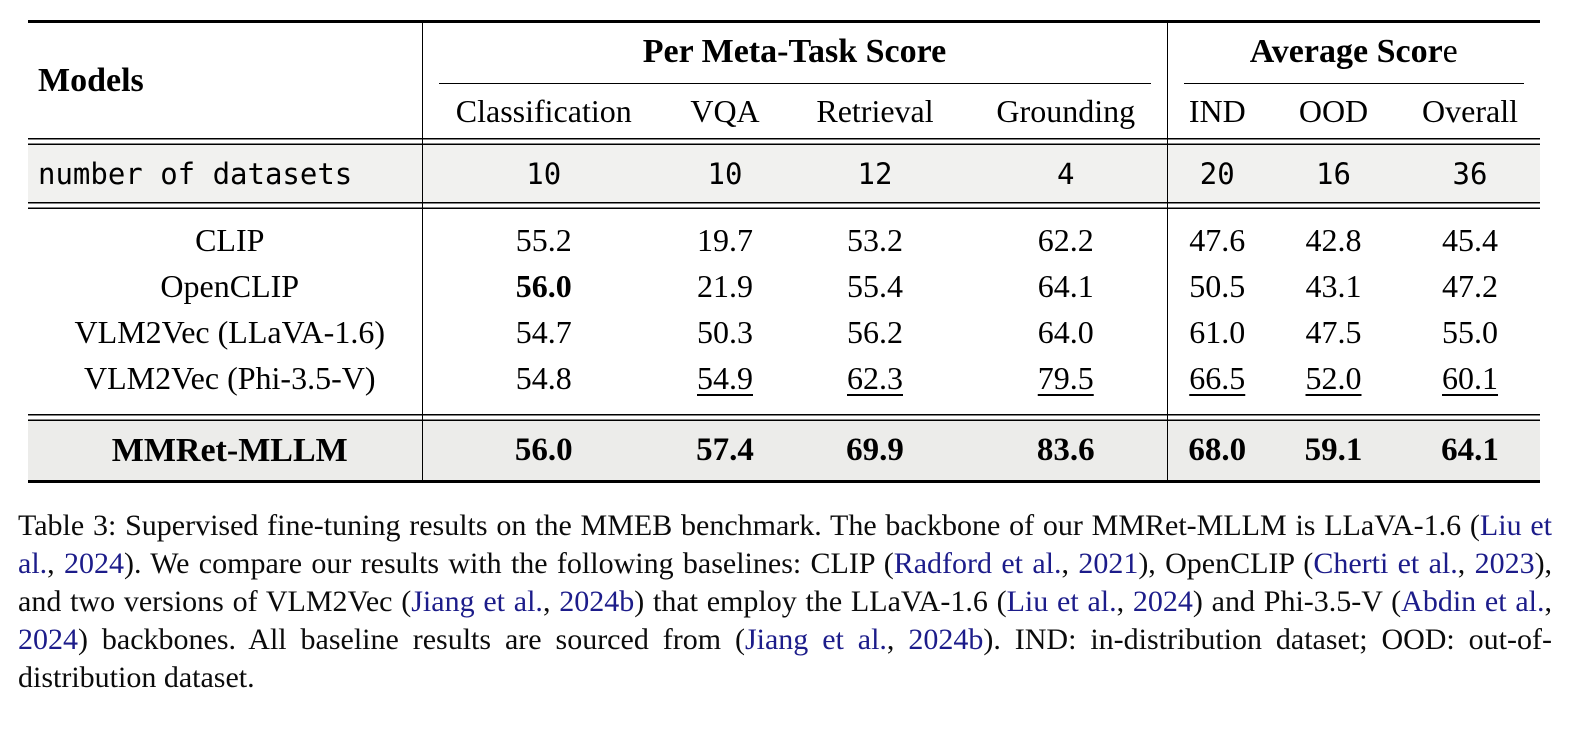 The height and width of the screenshot is (738, 1570). Describe the element at coordinates (1473, 601) in the screenshot. I see `citation-link: Abdin et al.` at that location.